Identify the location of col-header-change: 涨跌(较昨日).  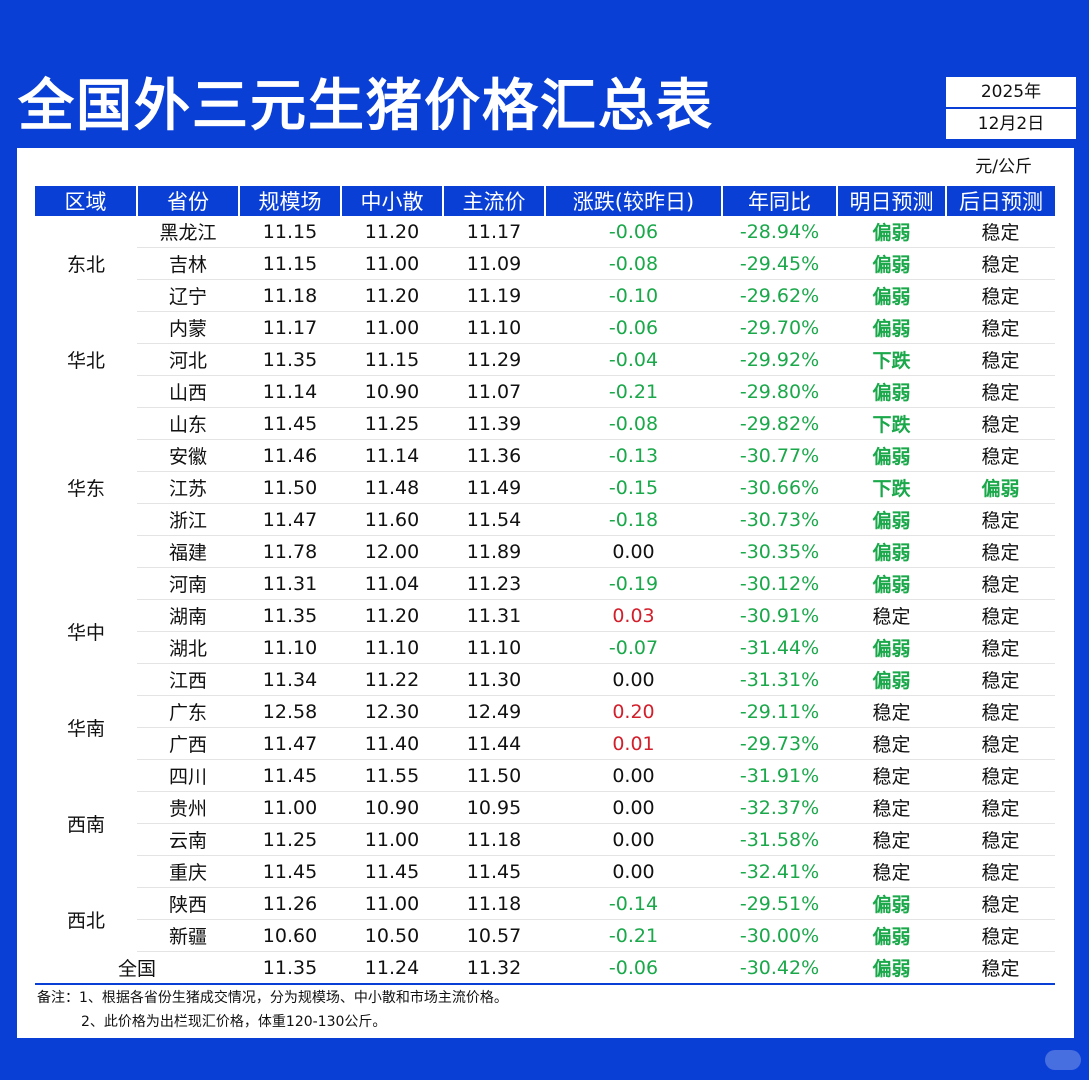
(634, 201).